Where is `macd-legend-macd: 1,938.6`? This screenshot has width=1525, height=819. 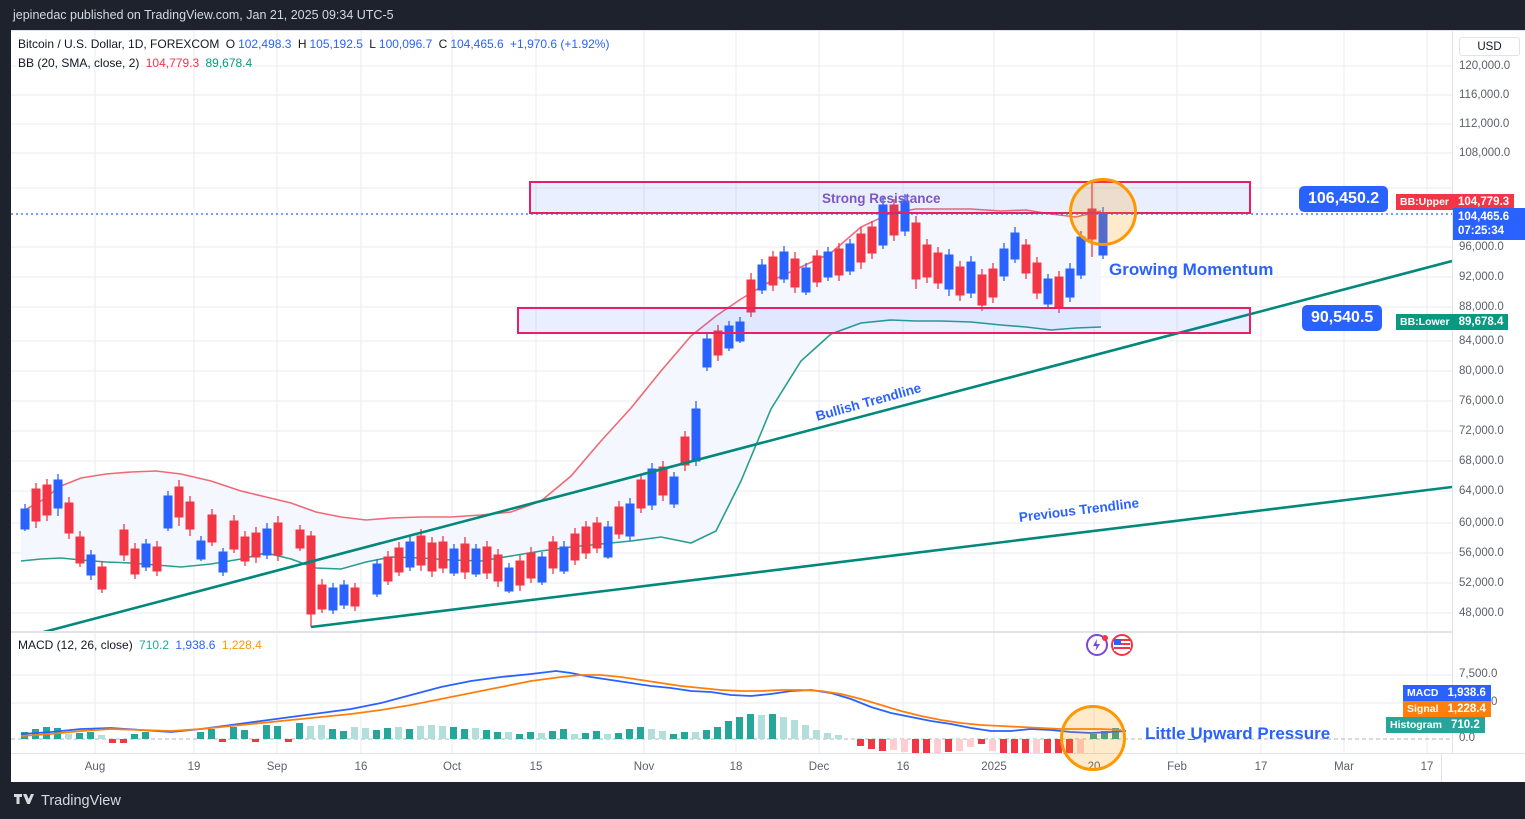 macd-legend-macd: 1,938.6 is located at coordinates (195, 645).